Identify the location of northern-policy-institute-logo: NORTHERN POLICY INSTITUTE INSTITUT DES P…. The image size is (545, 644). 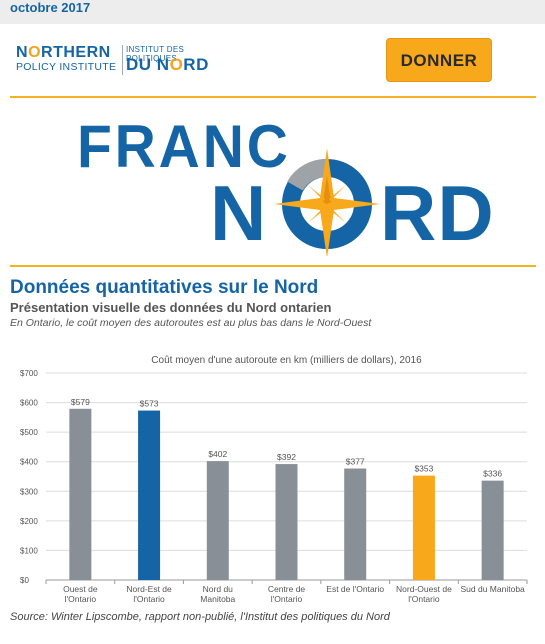
(114, 61).